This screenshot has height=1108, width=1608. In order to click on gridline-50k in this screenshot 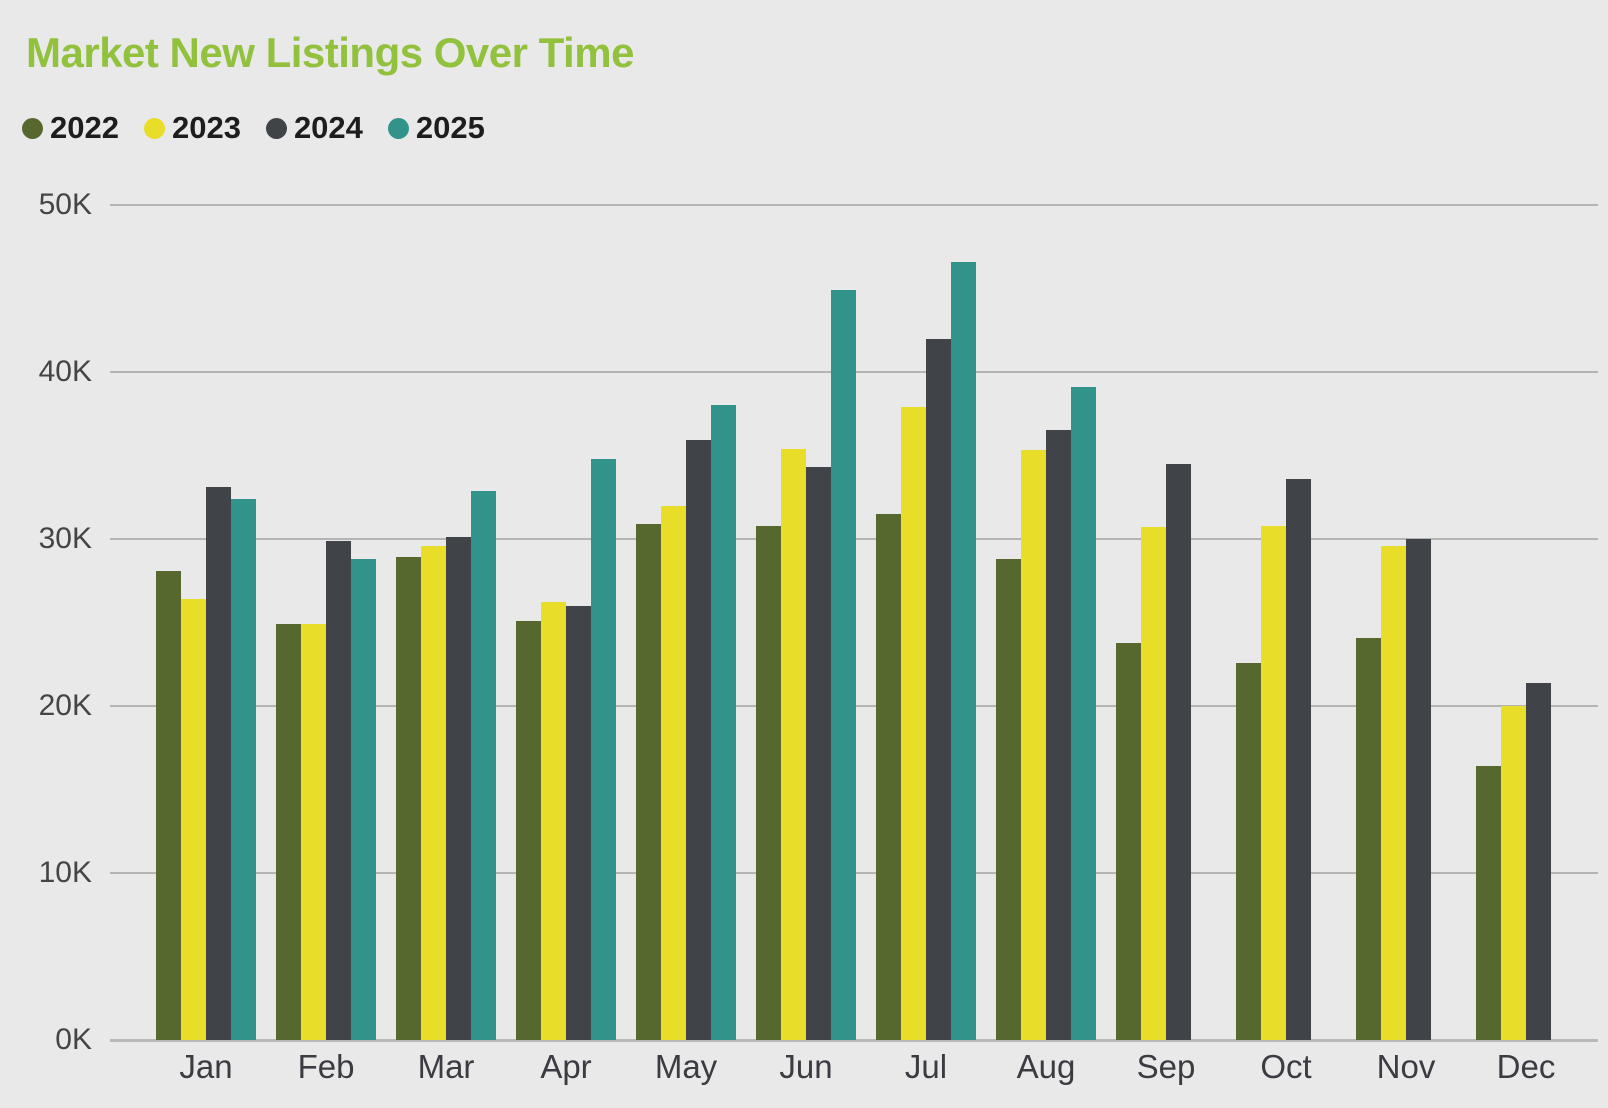, I will do `click(854, 205)`.